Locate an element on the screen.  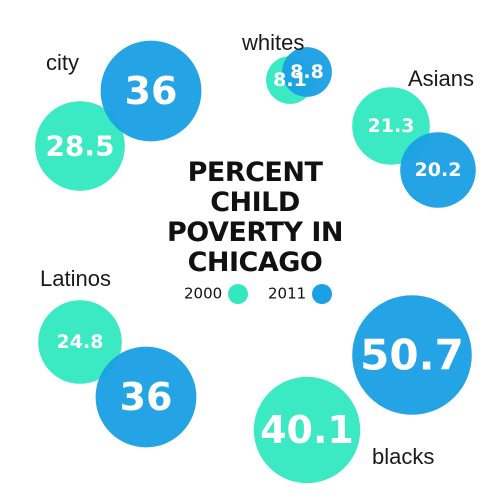
value-label-whites-2011: 8.8 is located at coordinates (307, 72).